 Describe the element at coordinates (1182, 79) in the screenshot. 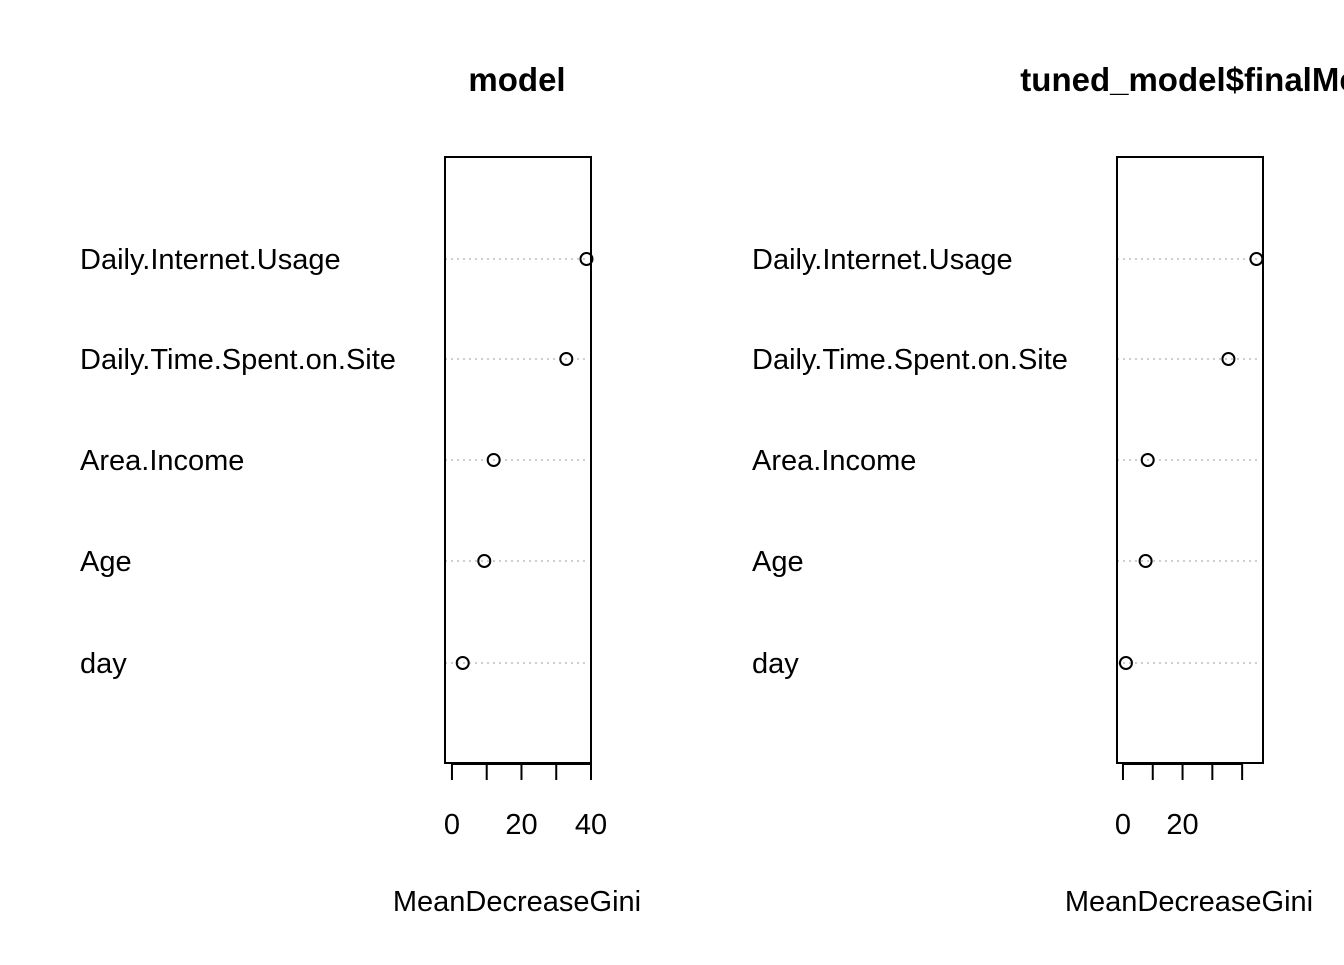

I see `panel-2-title: tuned_model$finalMc` at that location.